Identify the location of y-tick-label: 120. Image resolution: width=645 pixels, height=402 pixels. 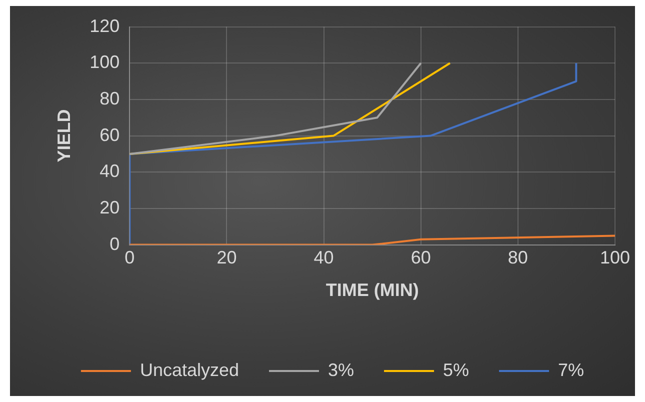
(105, 26).